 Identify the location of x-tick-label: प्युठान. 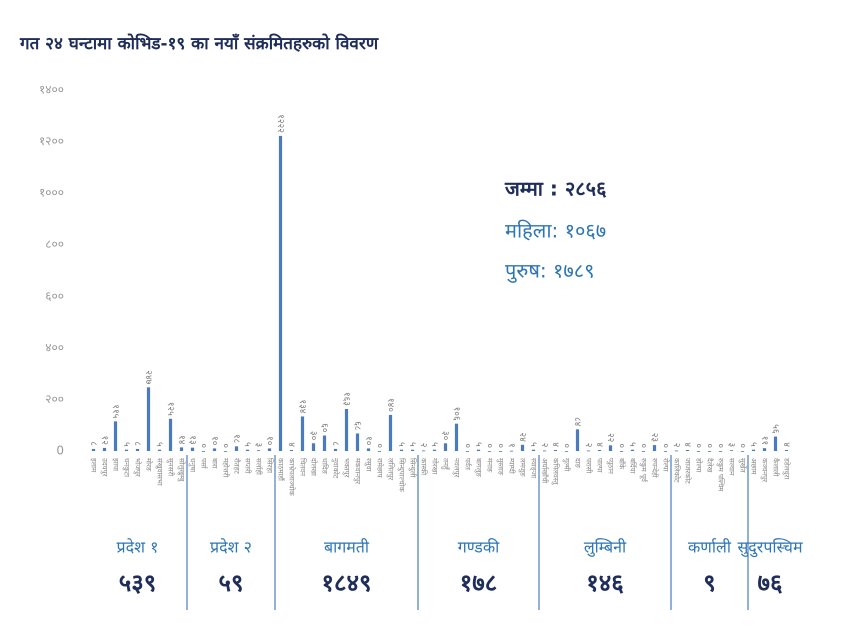
(611, 466).